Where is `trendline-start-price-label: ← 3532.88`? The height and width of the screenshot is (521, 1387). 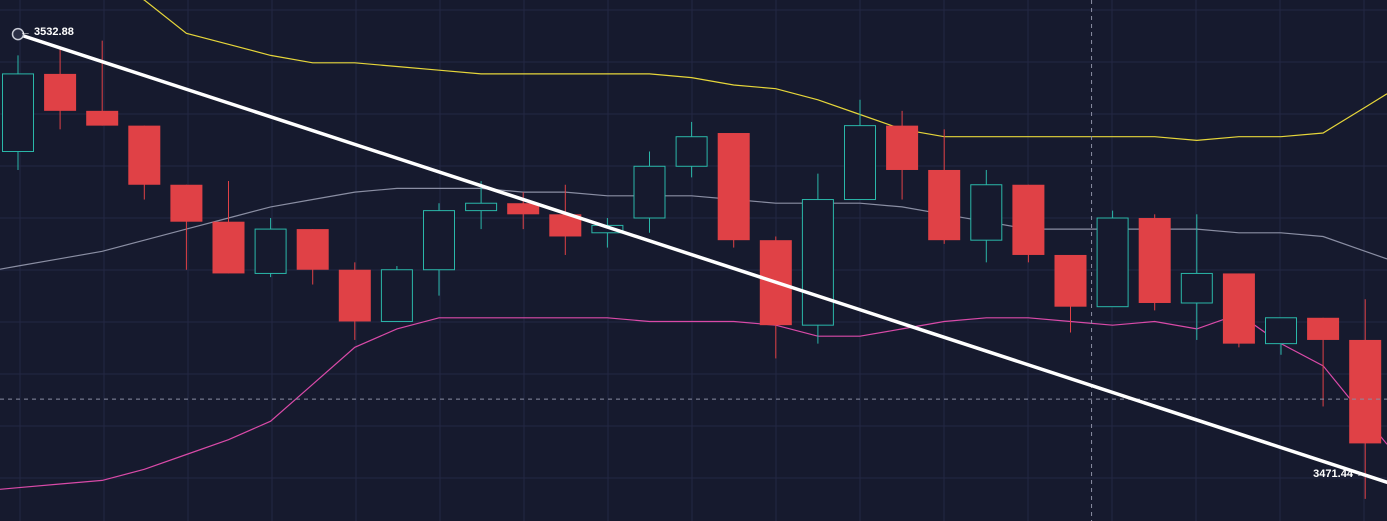 trendline-start-price-label: ← 3532.88 is located at coordinates (47, 32).